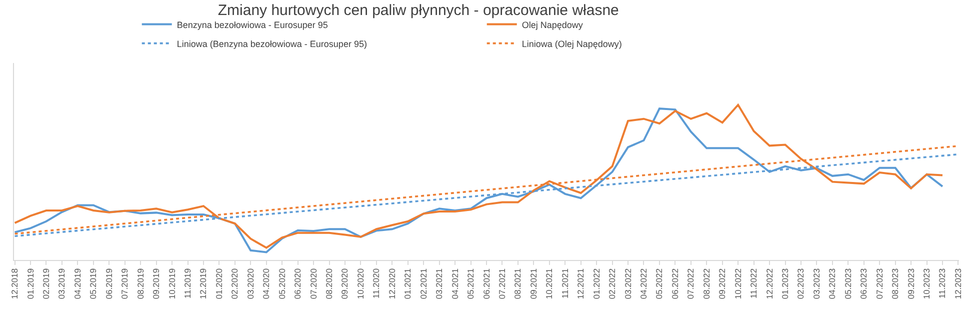  What do you see at coordinates (250, 284) in the screenshot?
I see `x-tick-label: 03.2020` at bounding box center [250, 284].